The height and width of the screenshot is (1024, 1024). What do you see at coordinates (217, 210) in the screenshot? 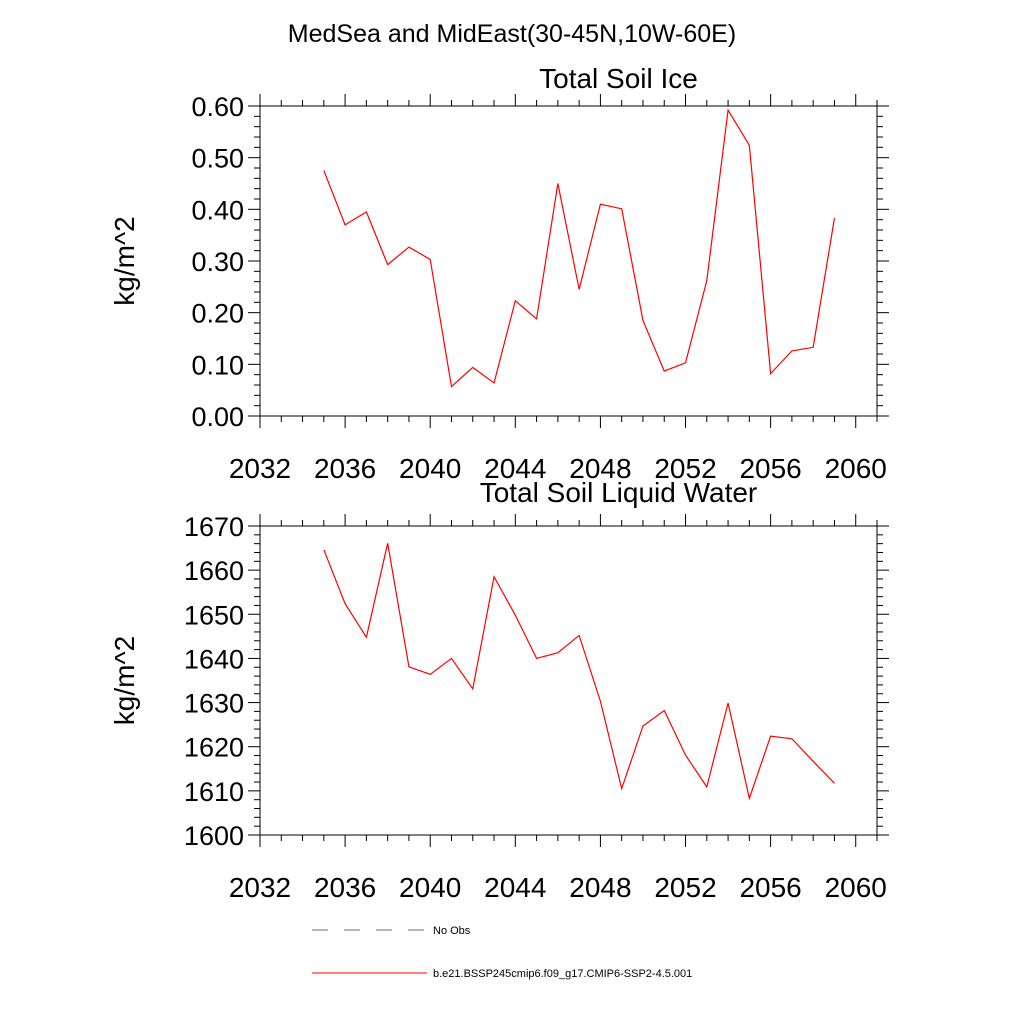
I see `y-tick-label: 0.40` at bounding box center [217, 210].